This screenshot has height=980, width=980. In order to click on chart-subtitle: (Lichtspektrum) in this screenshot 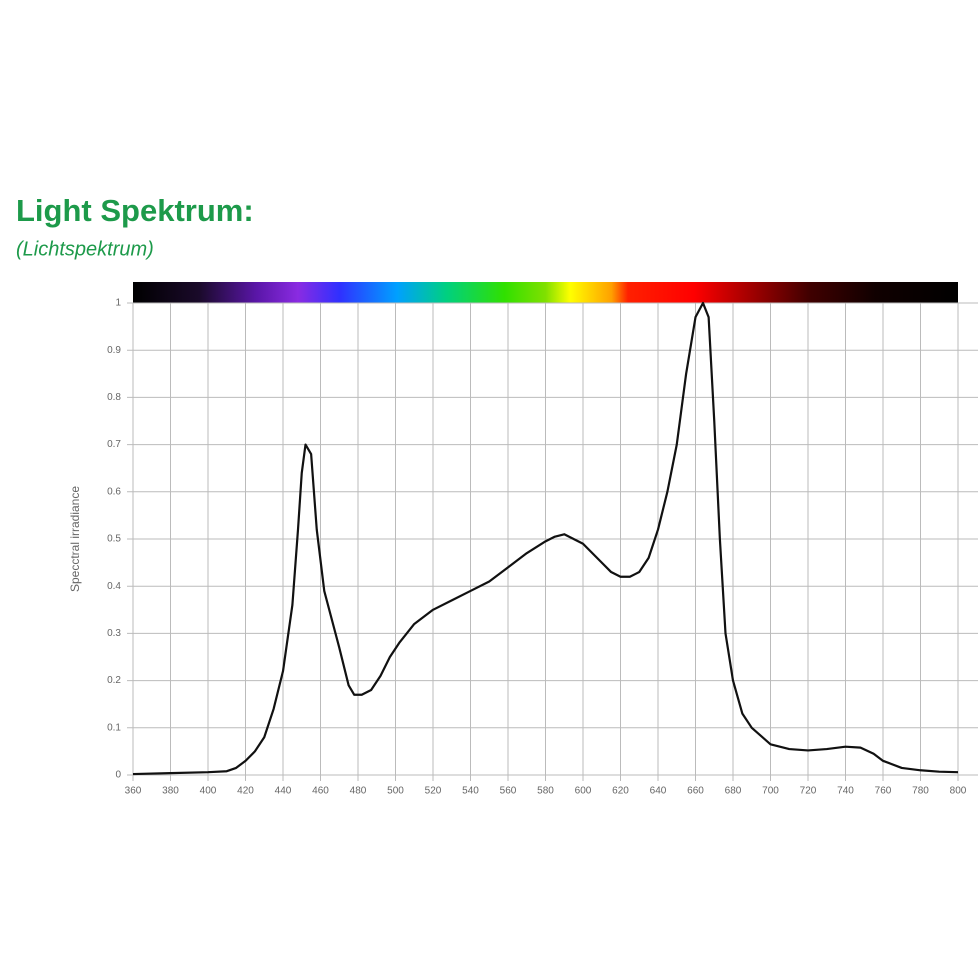, I will do `click(85, 249)`.